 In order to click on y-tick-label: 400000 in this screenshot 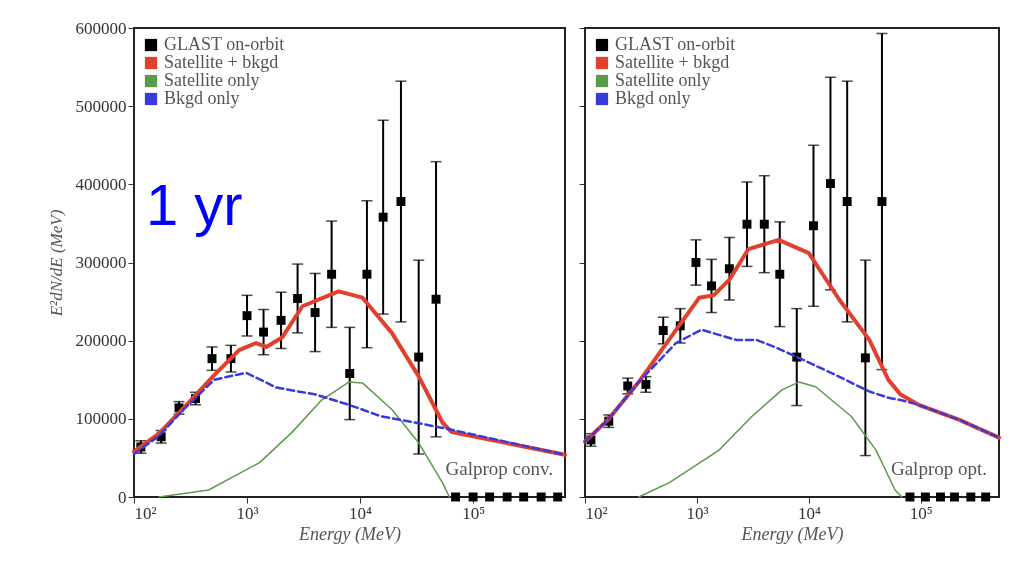, I will do `click(101, 184)`.